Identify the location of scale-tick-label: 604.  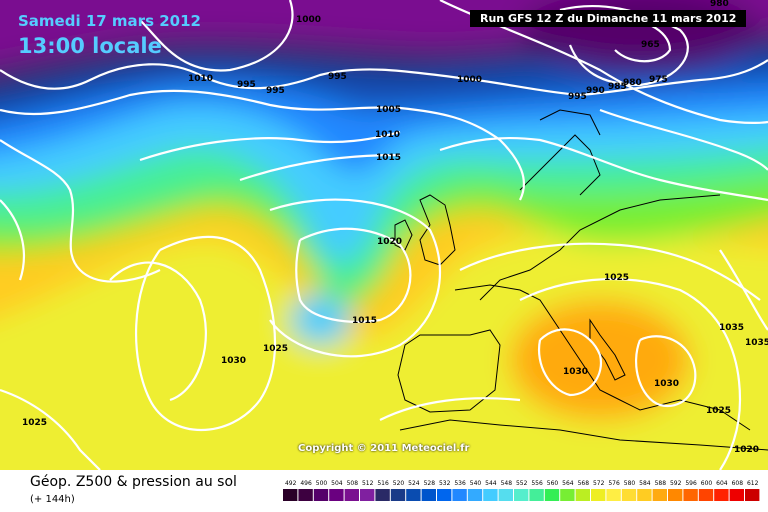
(722, 483).